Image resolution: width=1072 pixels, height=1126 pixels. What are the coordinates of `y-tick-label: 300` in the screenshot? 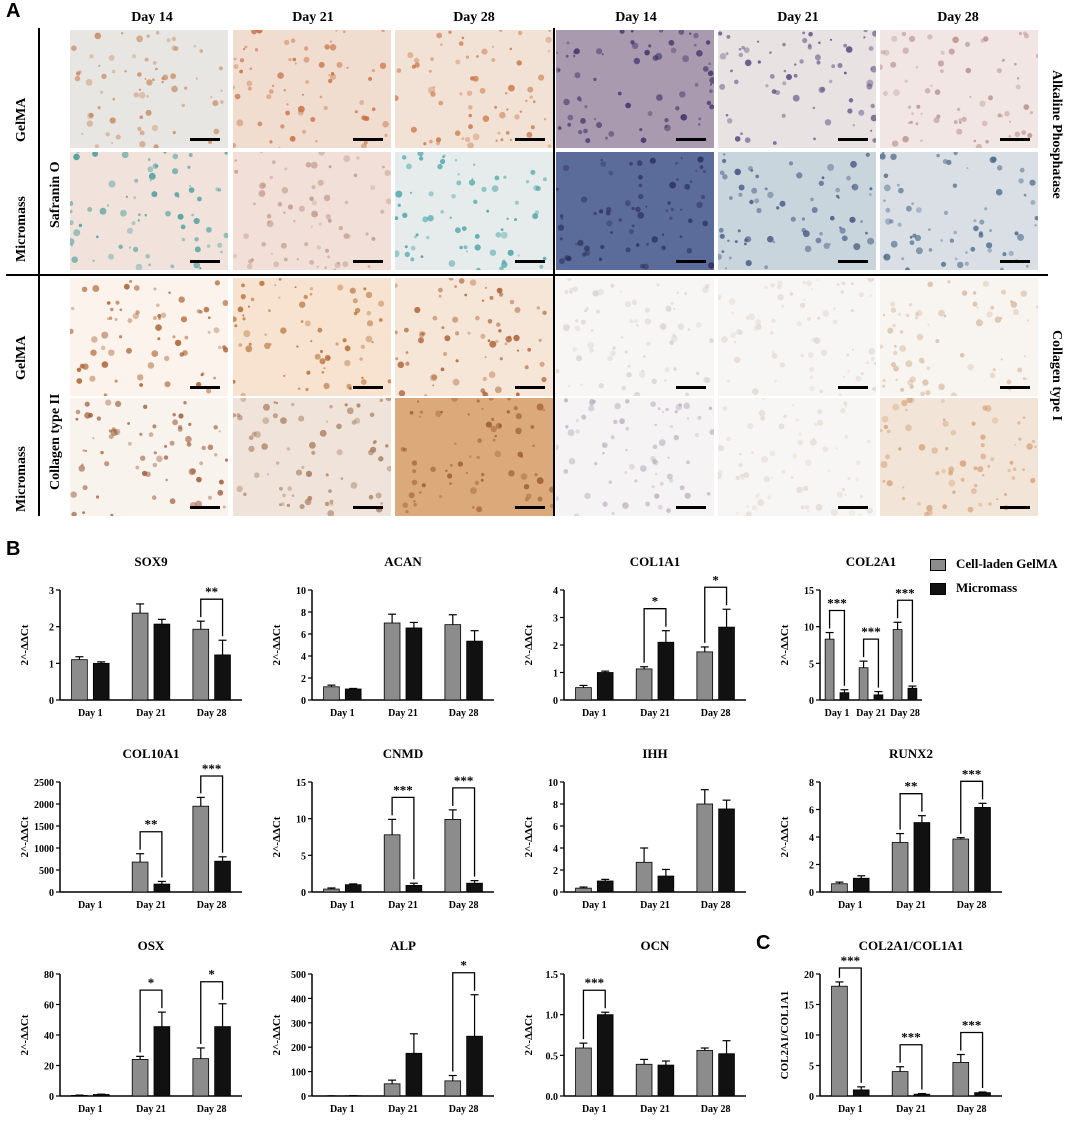 It's located at (298, 1024).